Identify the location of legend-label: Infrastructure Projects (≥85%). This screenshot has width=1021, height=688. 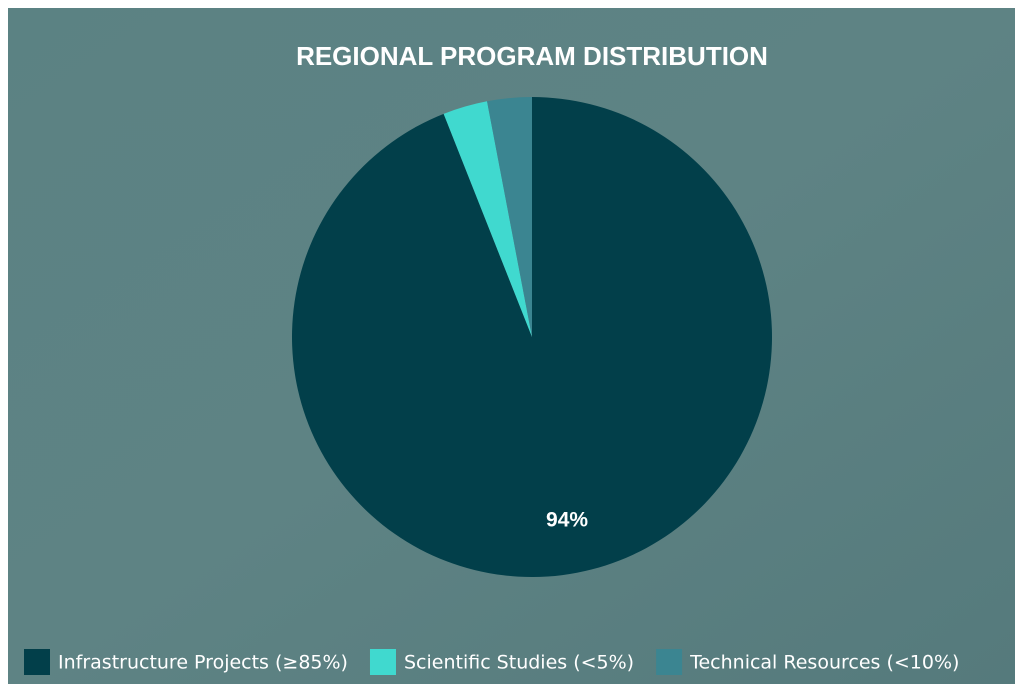
(203, 663).